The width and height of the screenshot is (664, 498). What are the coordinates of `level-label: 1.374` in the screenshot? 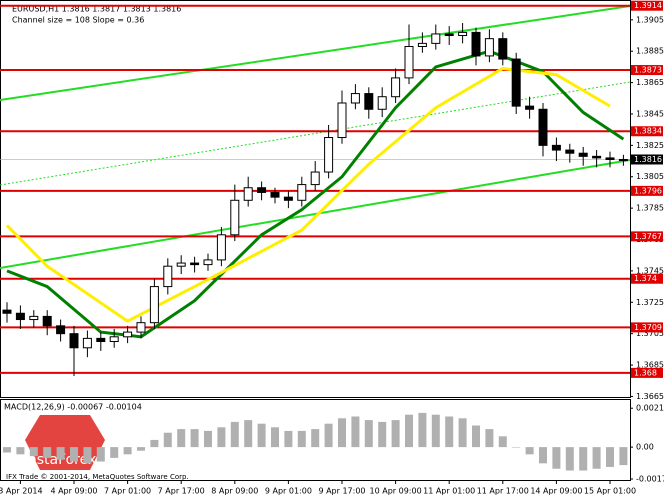 It's located at (645, 278).